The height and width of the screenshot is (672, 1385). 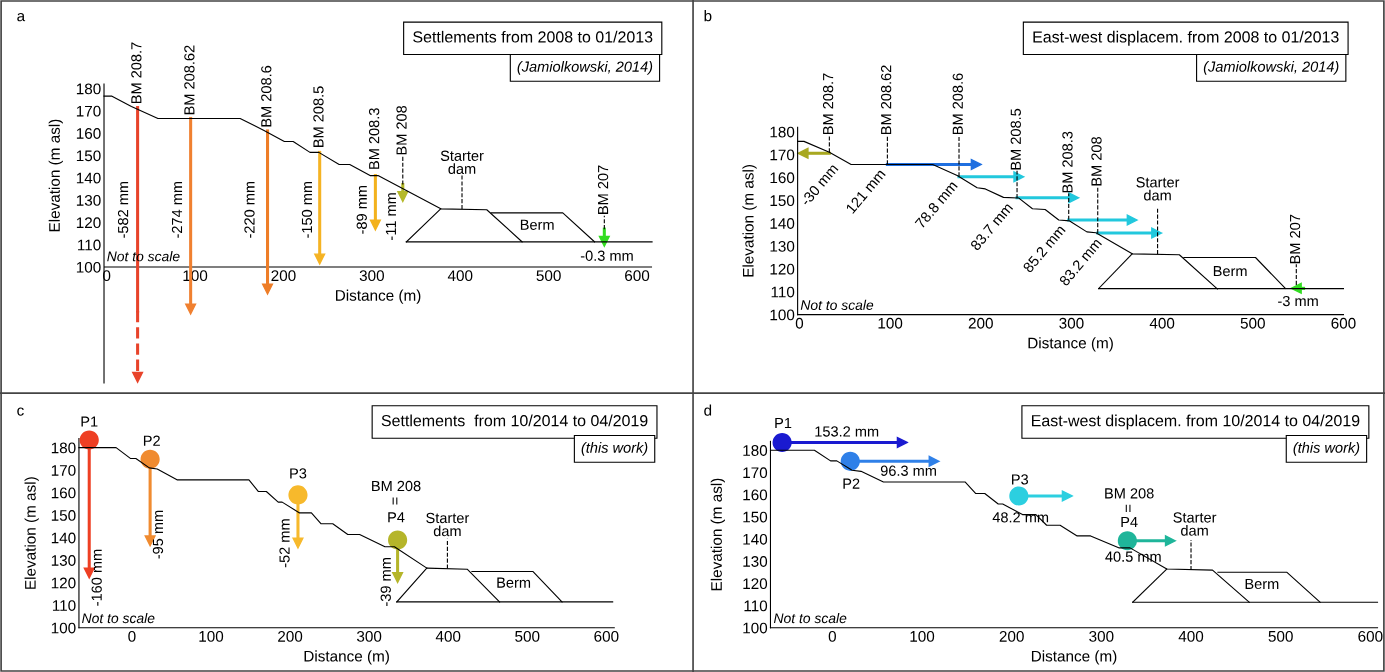 I want to click on annotation: BM 208.3, so click(x=374, y=138).